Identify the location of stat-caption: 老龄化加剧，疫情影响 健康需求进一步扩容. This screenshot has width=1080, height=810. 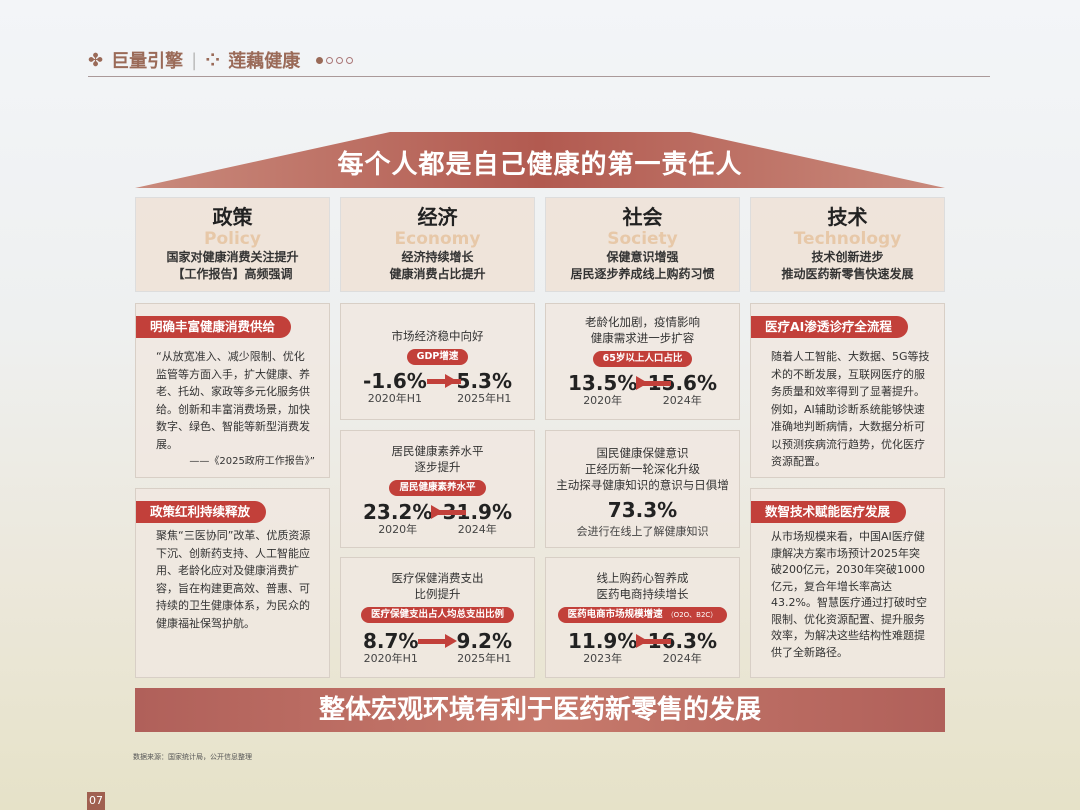
(642, 330).